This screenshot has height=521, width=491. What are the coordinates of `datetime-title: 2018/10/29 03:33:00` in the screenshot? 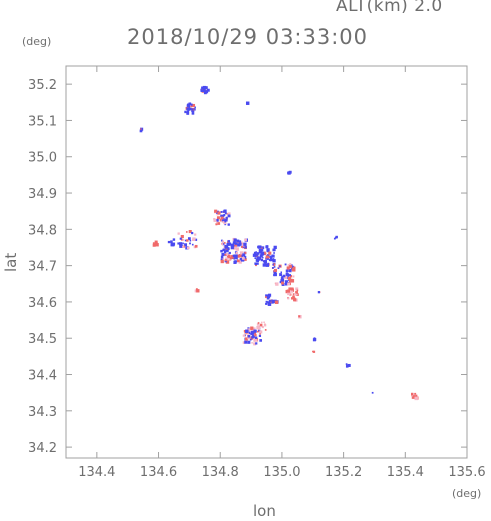 It's located at (248, 37).